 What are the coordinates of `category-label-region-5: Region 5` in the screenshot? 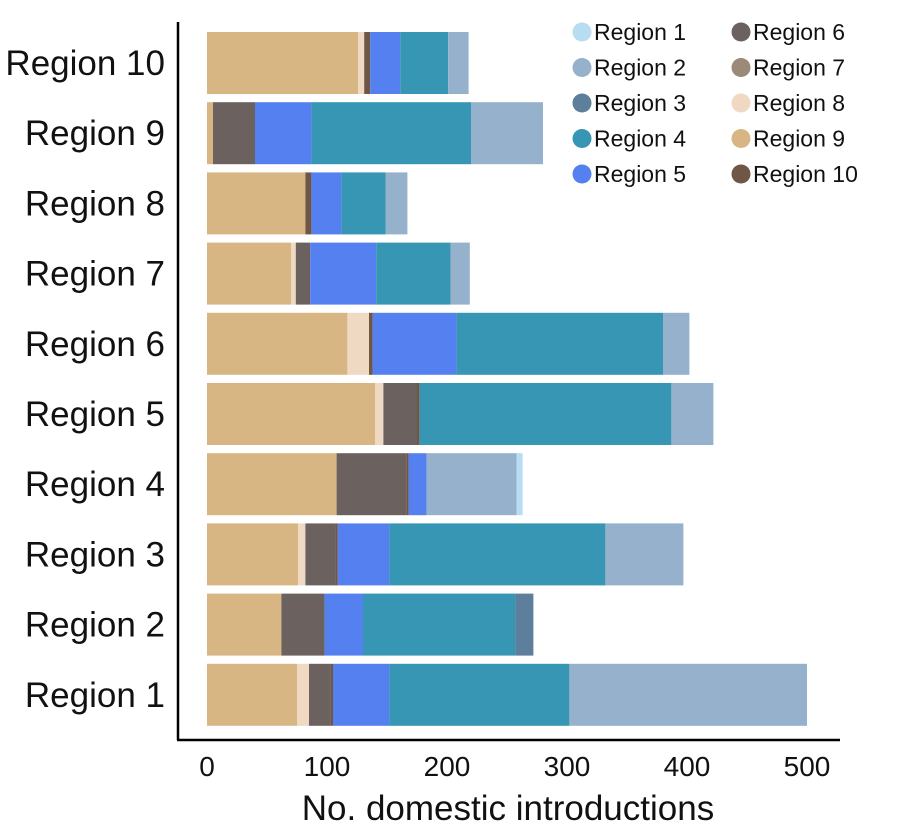 It's located at (95, 414).